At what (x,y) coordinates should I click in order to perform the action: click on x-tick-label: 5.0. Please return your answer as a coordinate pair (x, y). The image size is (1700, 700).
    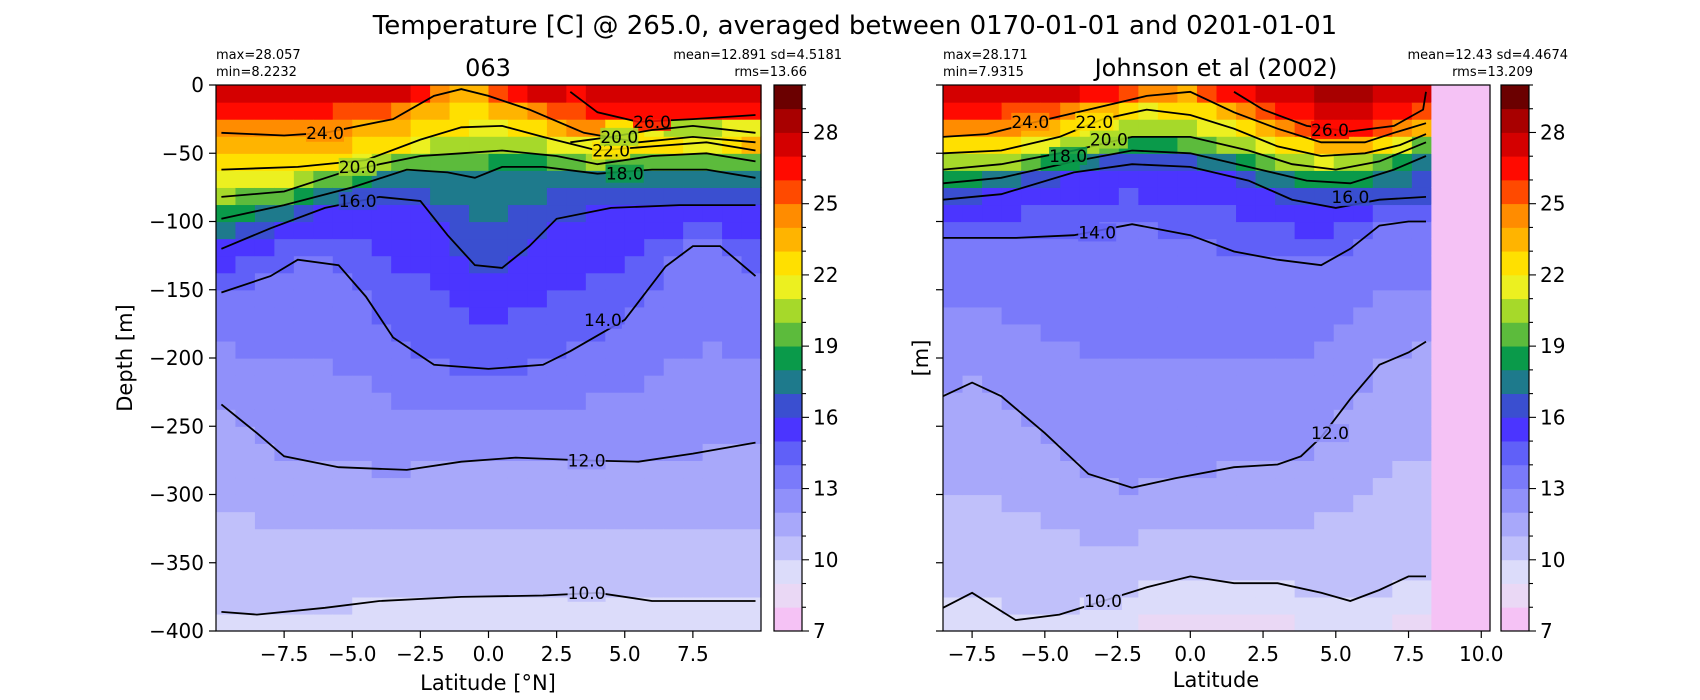
    Looking at the image, I should click on (625, 654).